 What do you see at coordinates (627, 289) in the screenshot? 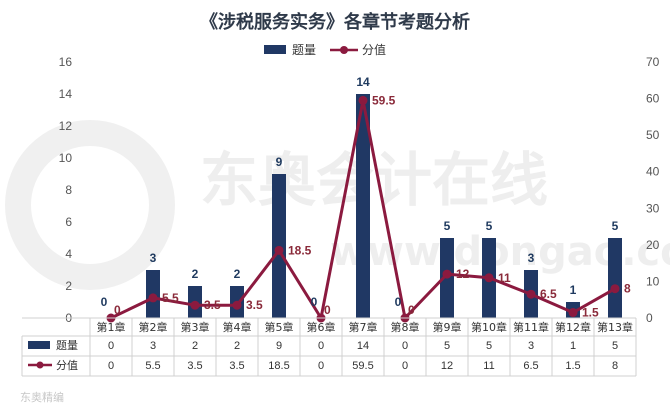
I see `line-value-label: 8` at bounding box center [627, 289].